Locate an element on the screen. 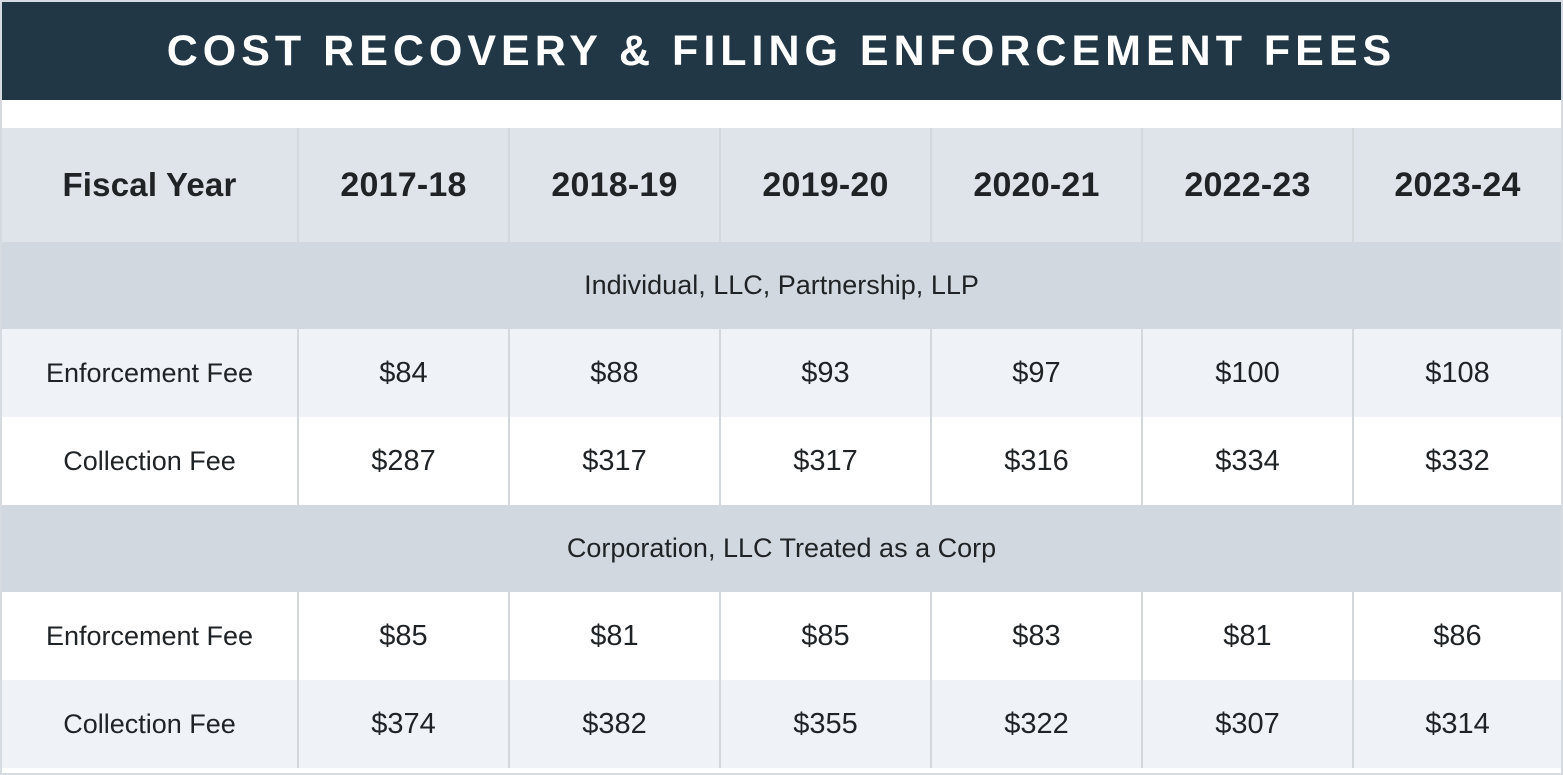 This screenshot has height=775, width=1563. column-header-year: 2022-23 is located at coordinates (1248, 185).